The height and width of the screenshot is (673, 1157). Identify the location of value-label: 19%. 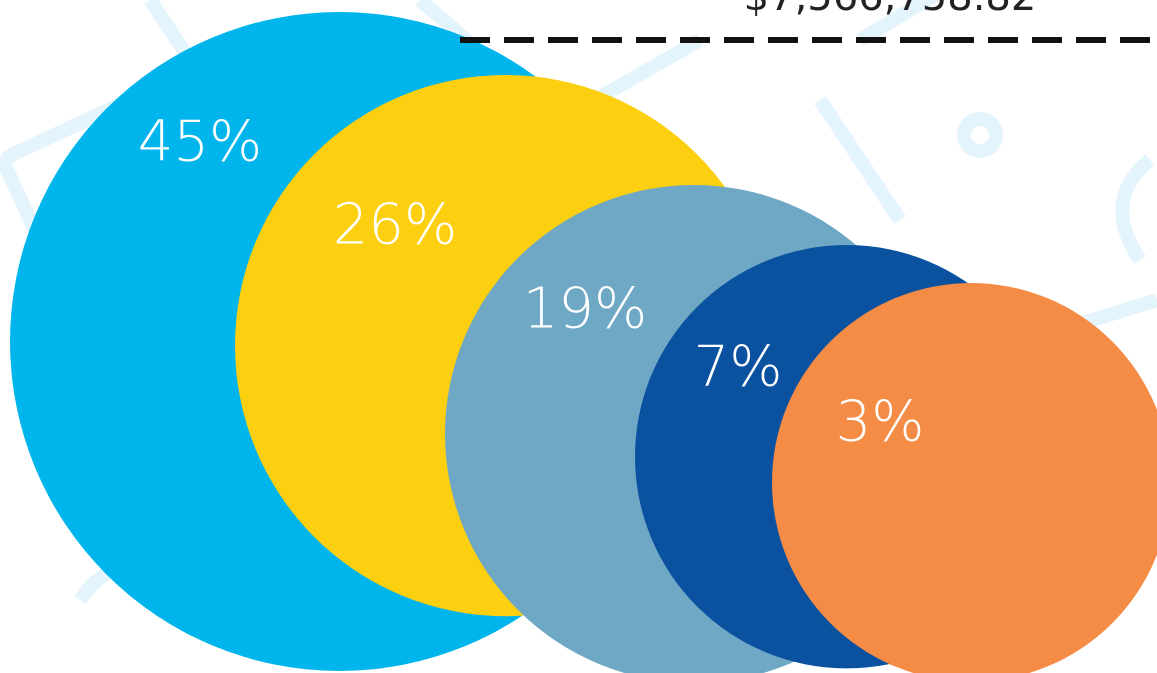
(585, 308).